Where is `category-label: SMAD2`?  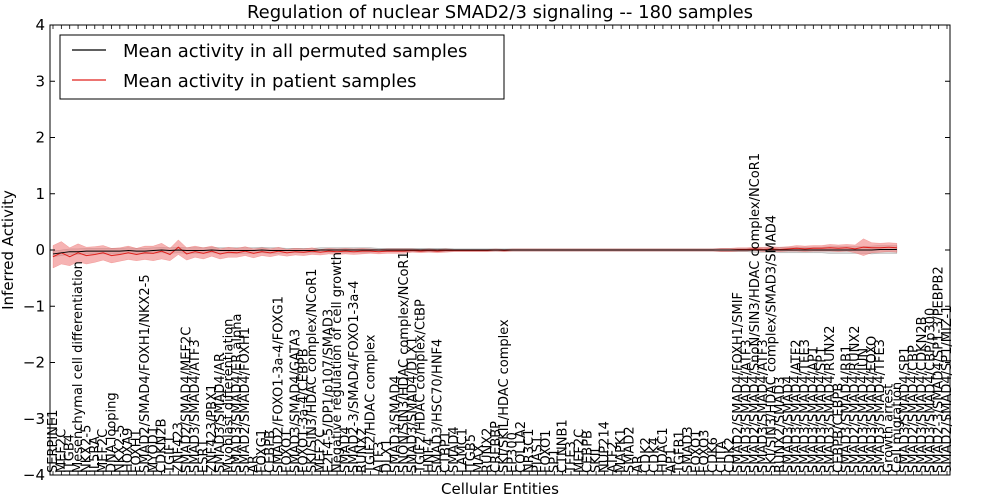
category-label: SMAD2 is located at coordinates (630, 449).